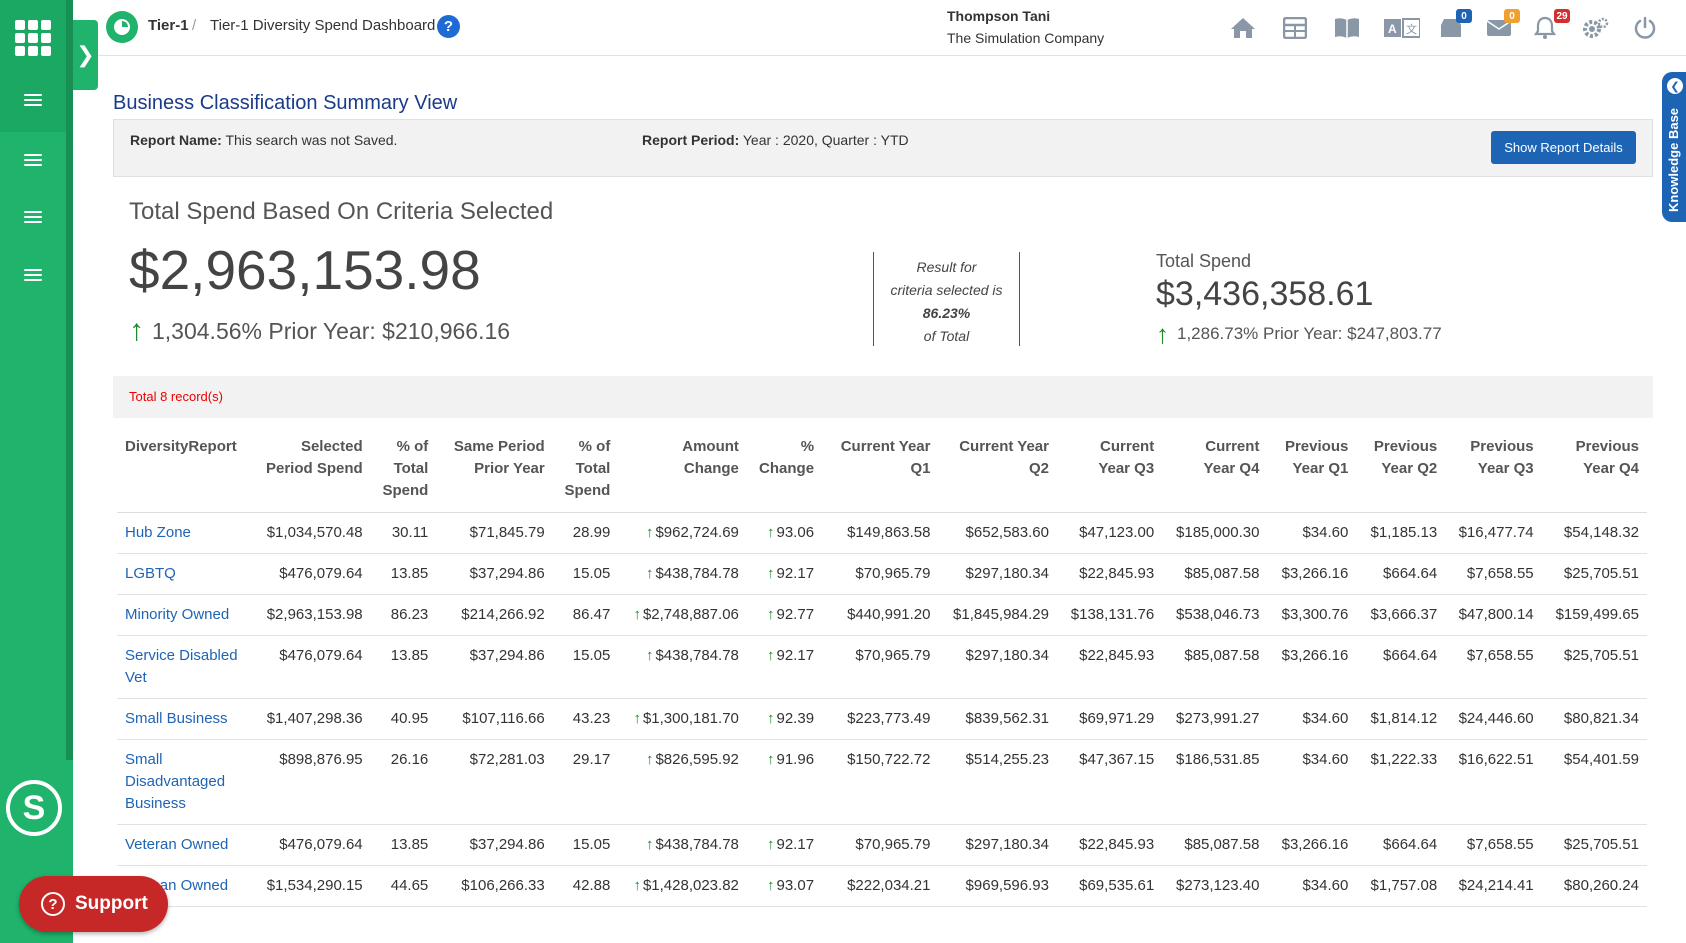 The width and height of the screenshot is (1686, 943). What do you see at coordinates (185, 615) in the screenshot?
I see `classification-link: Minority Owned` at bounding box center [185, 615].